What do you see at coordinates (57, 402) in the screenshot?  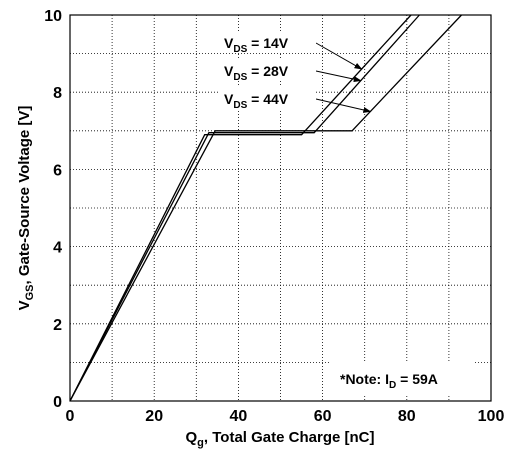 I see `y-tick-label: 0` at bounding box center [57, 402].